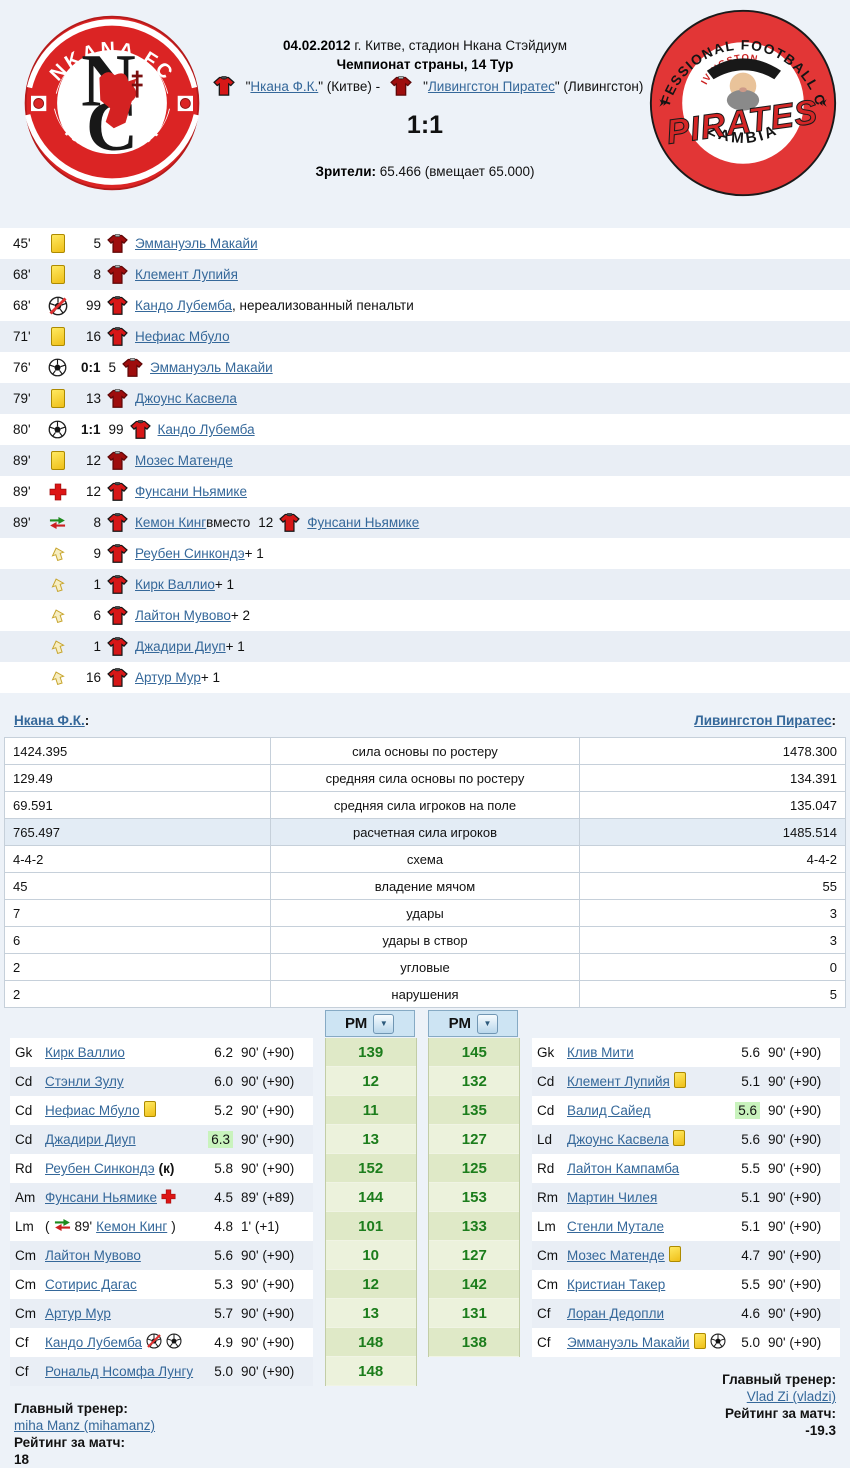 This screenshot has height=1468, width=850. Describe the element at coordinates (615, 1226) in the screenshot. I see `player-link: Стенли Мутале` at that location.